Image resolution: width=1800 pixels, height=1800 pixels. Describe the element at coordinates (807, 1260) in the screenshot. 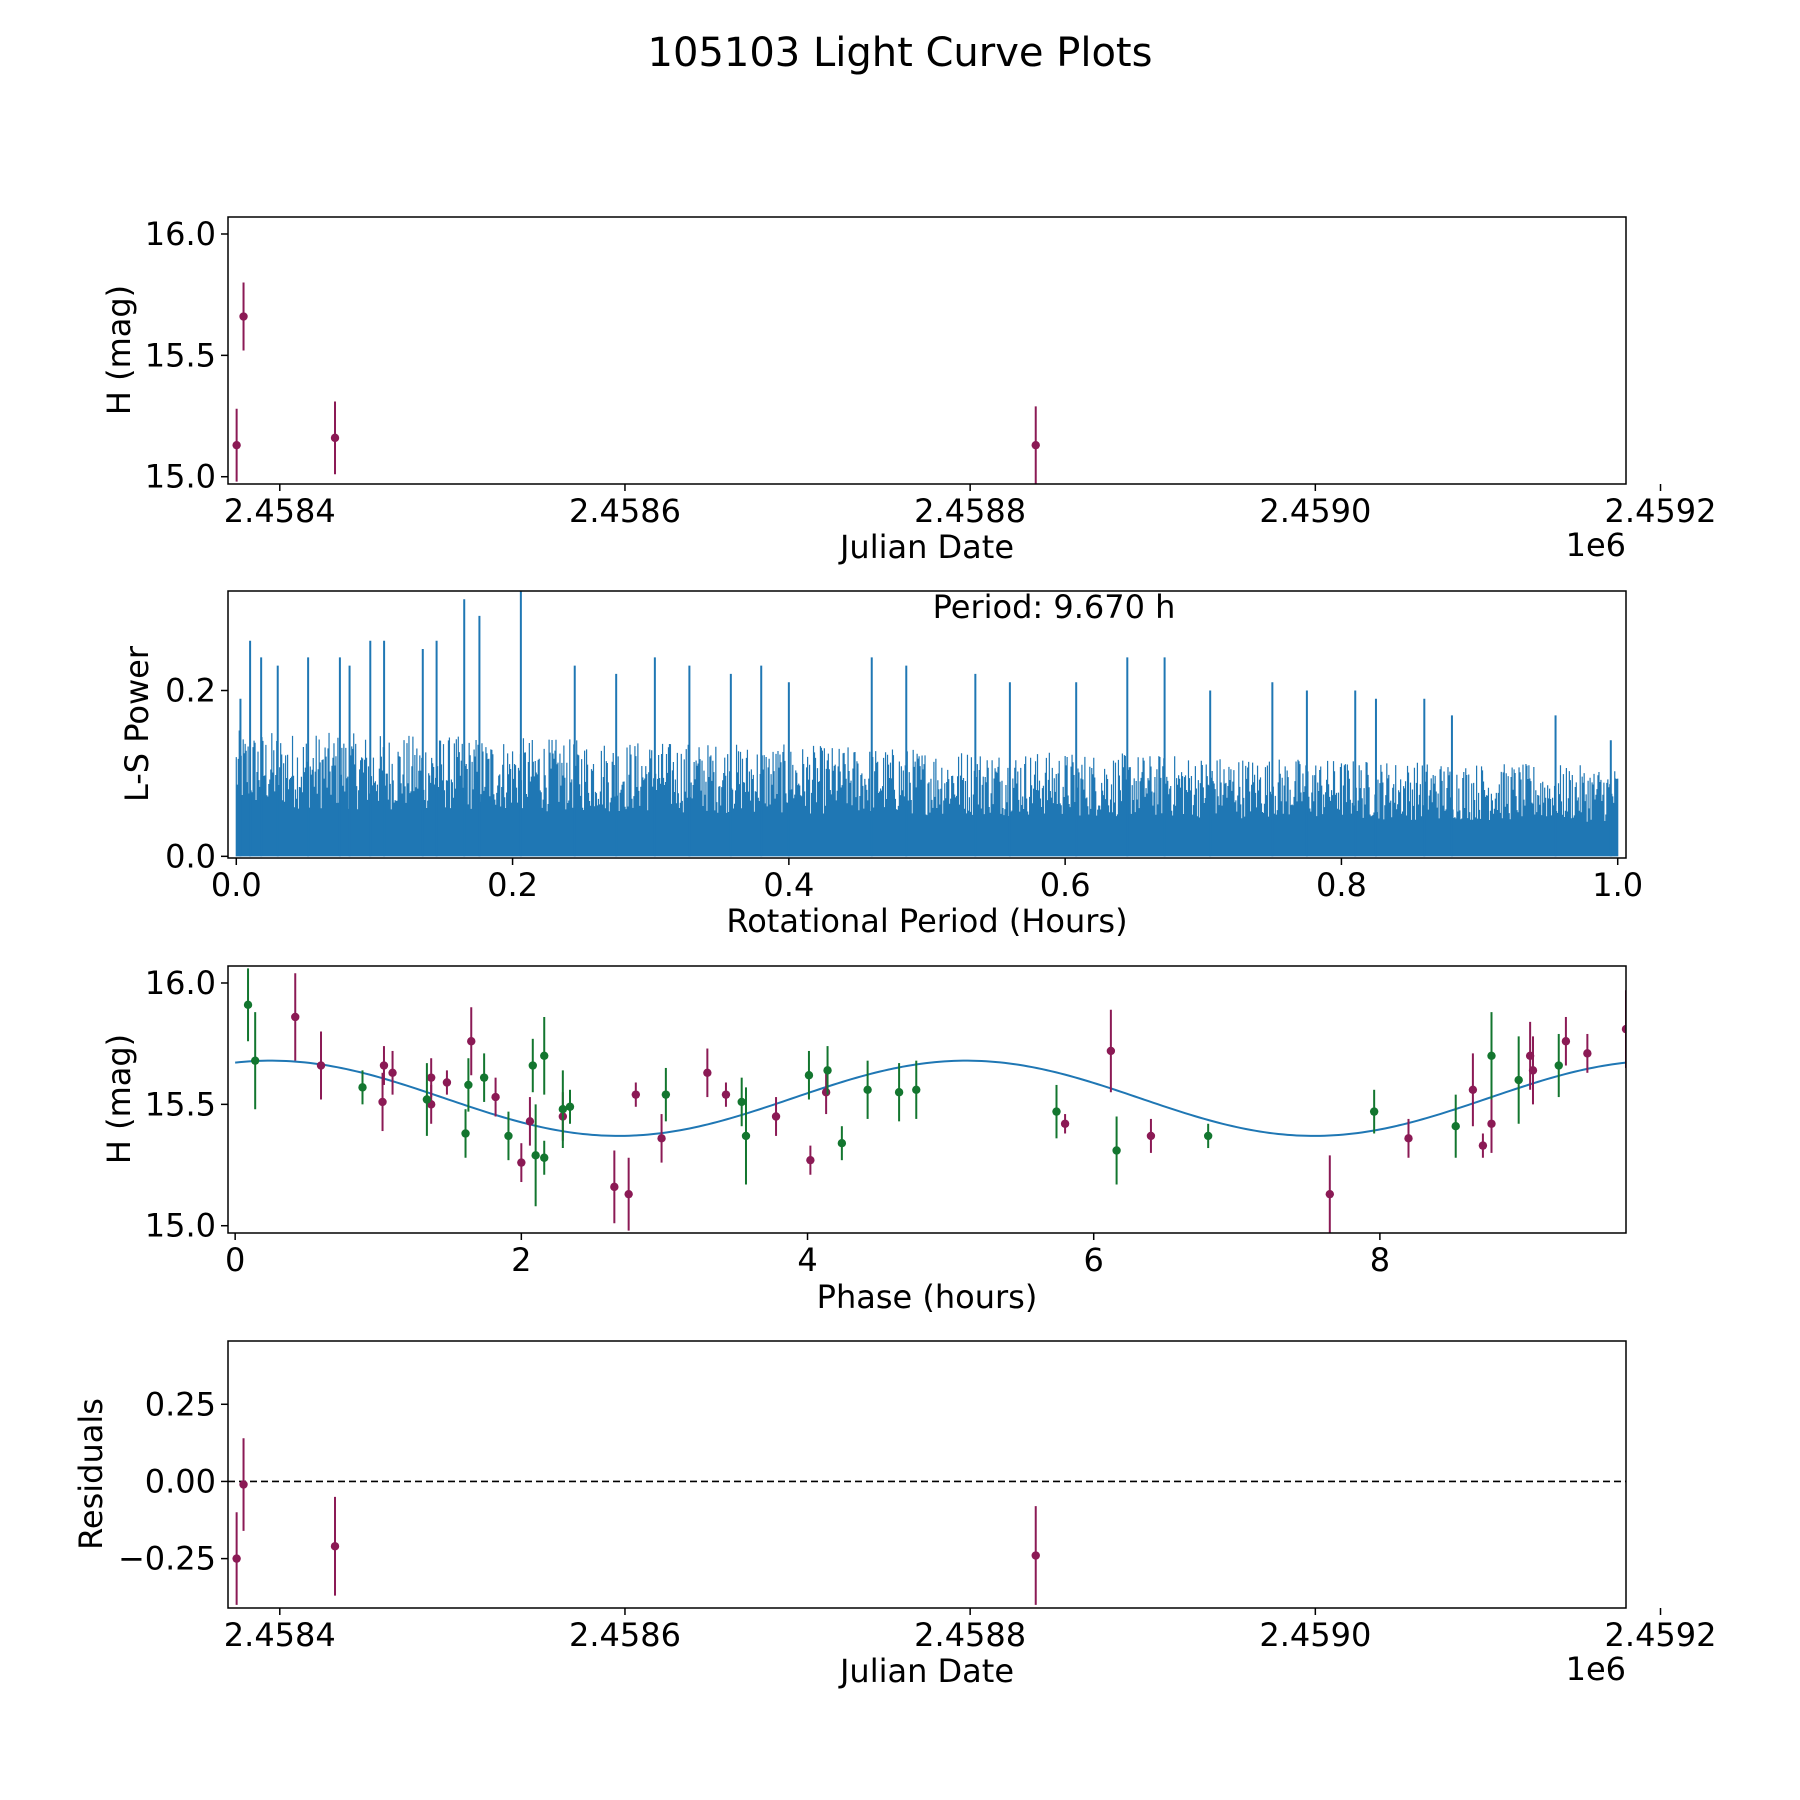

I see `x-tick-label: 4` at that location.